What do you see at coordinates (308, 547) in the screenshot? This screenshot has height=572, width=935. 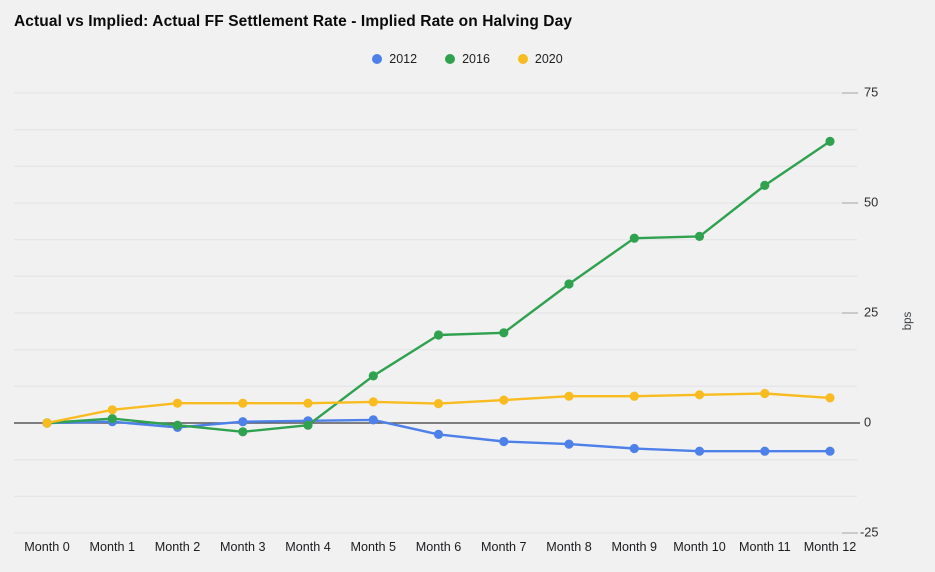 I see `x-axis-label: Month 4` at bounding box center [308, 547].